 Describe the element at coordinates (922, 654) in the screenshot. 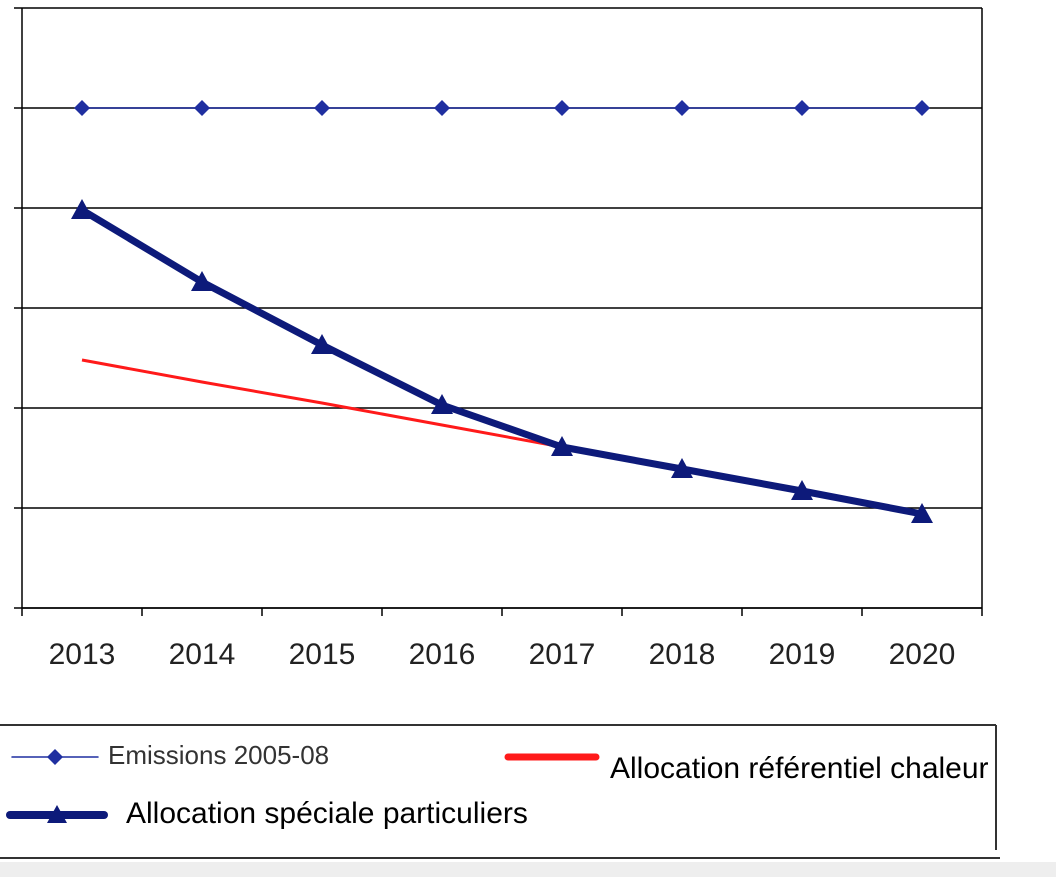

I see `x-tick-label: 2020` at that location.